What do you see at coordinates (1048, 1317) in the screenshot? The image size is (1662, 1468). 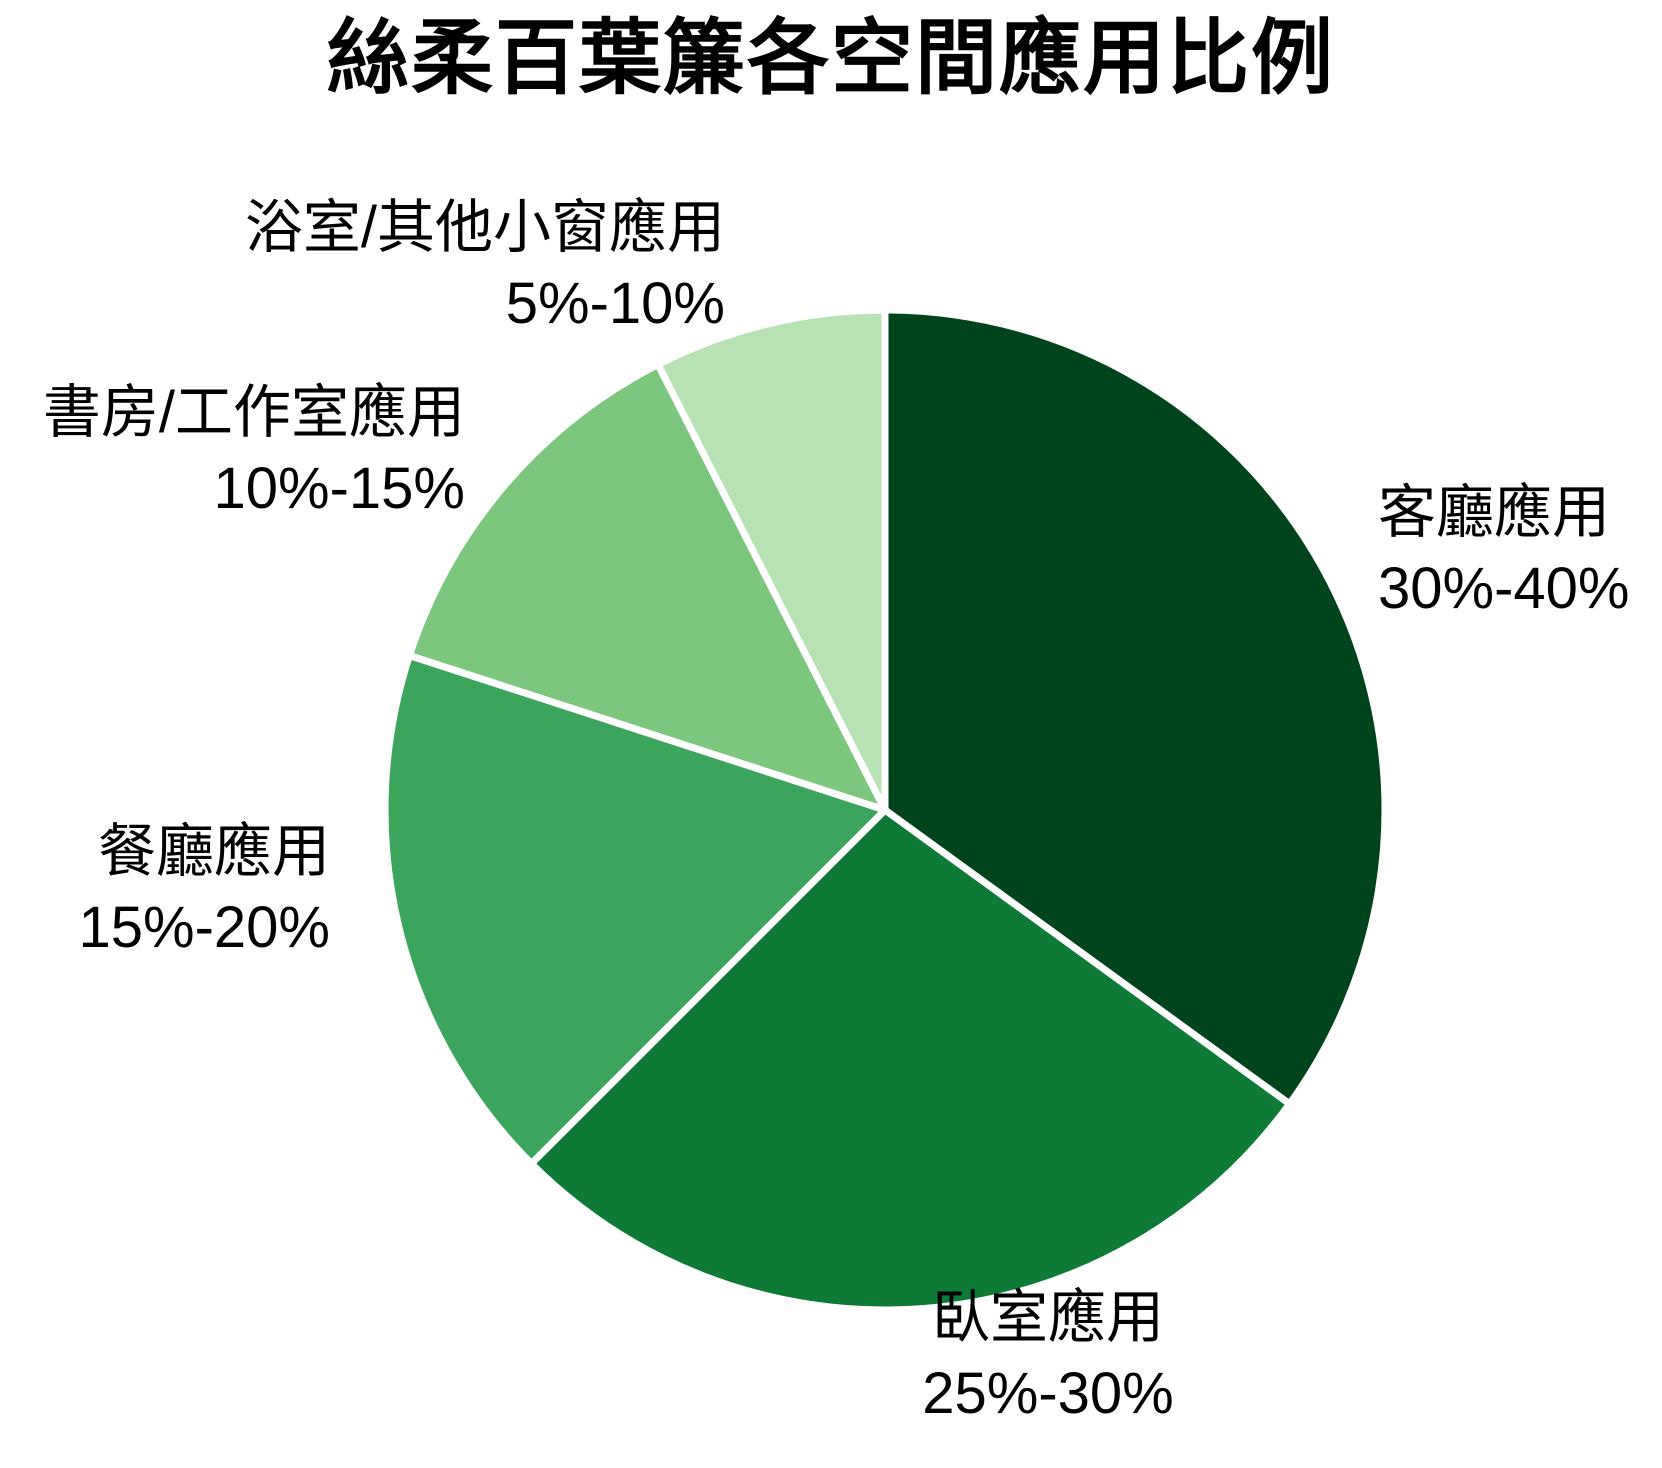 I see `slice-name-text: 臥室應用` at bounding box center [1048, 1317].